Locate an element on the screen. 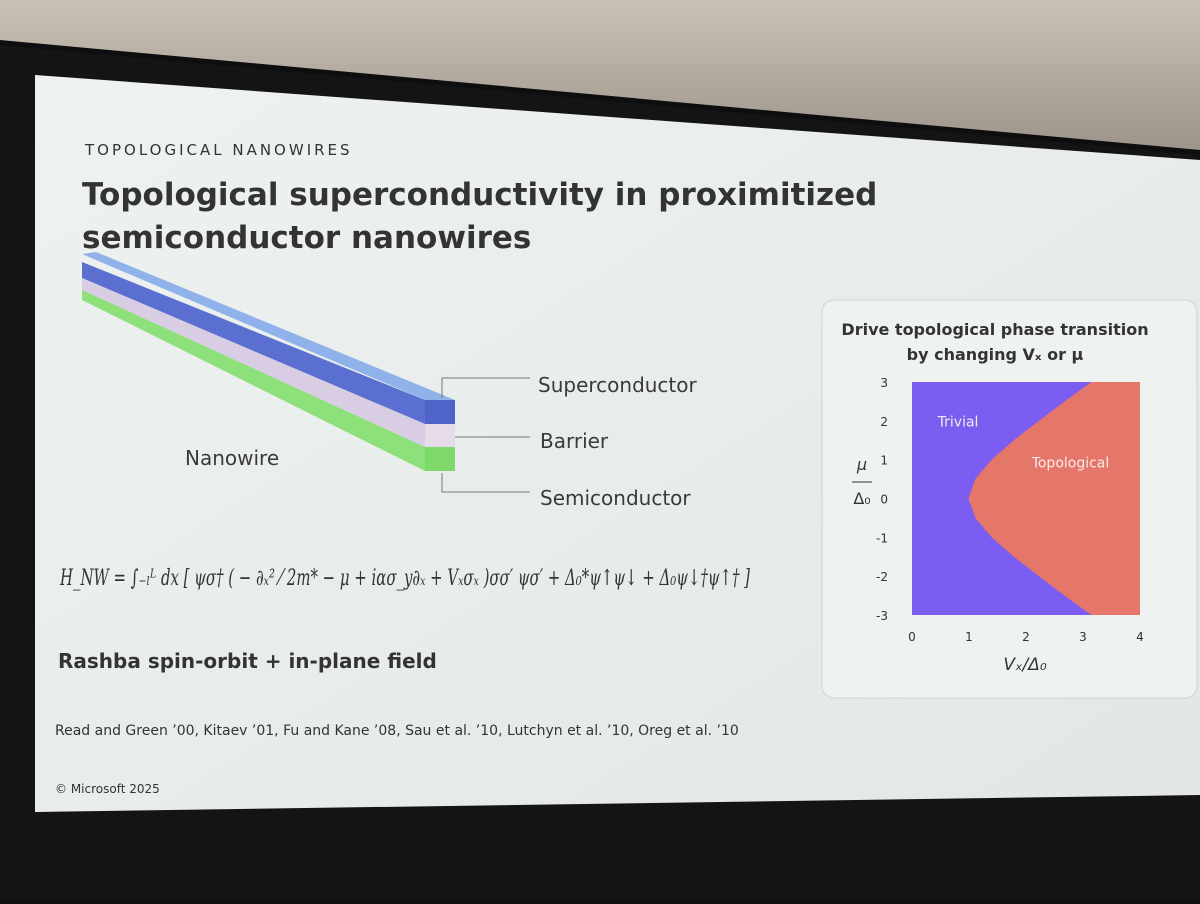 This screenshot has width=1200, height=904. y-tick-label: 2 is located at coordinates (884, 422).